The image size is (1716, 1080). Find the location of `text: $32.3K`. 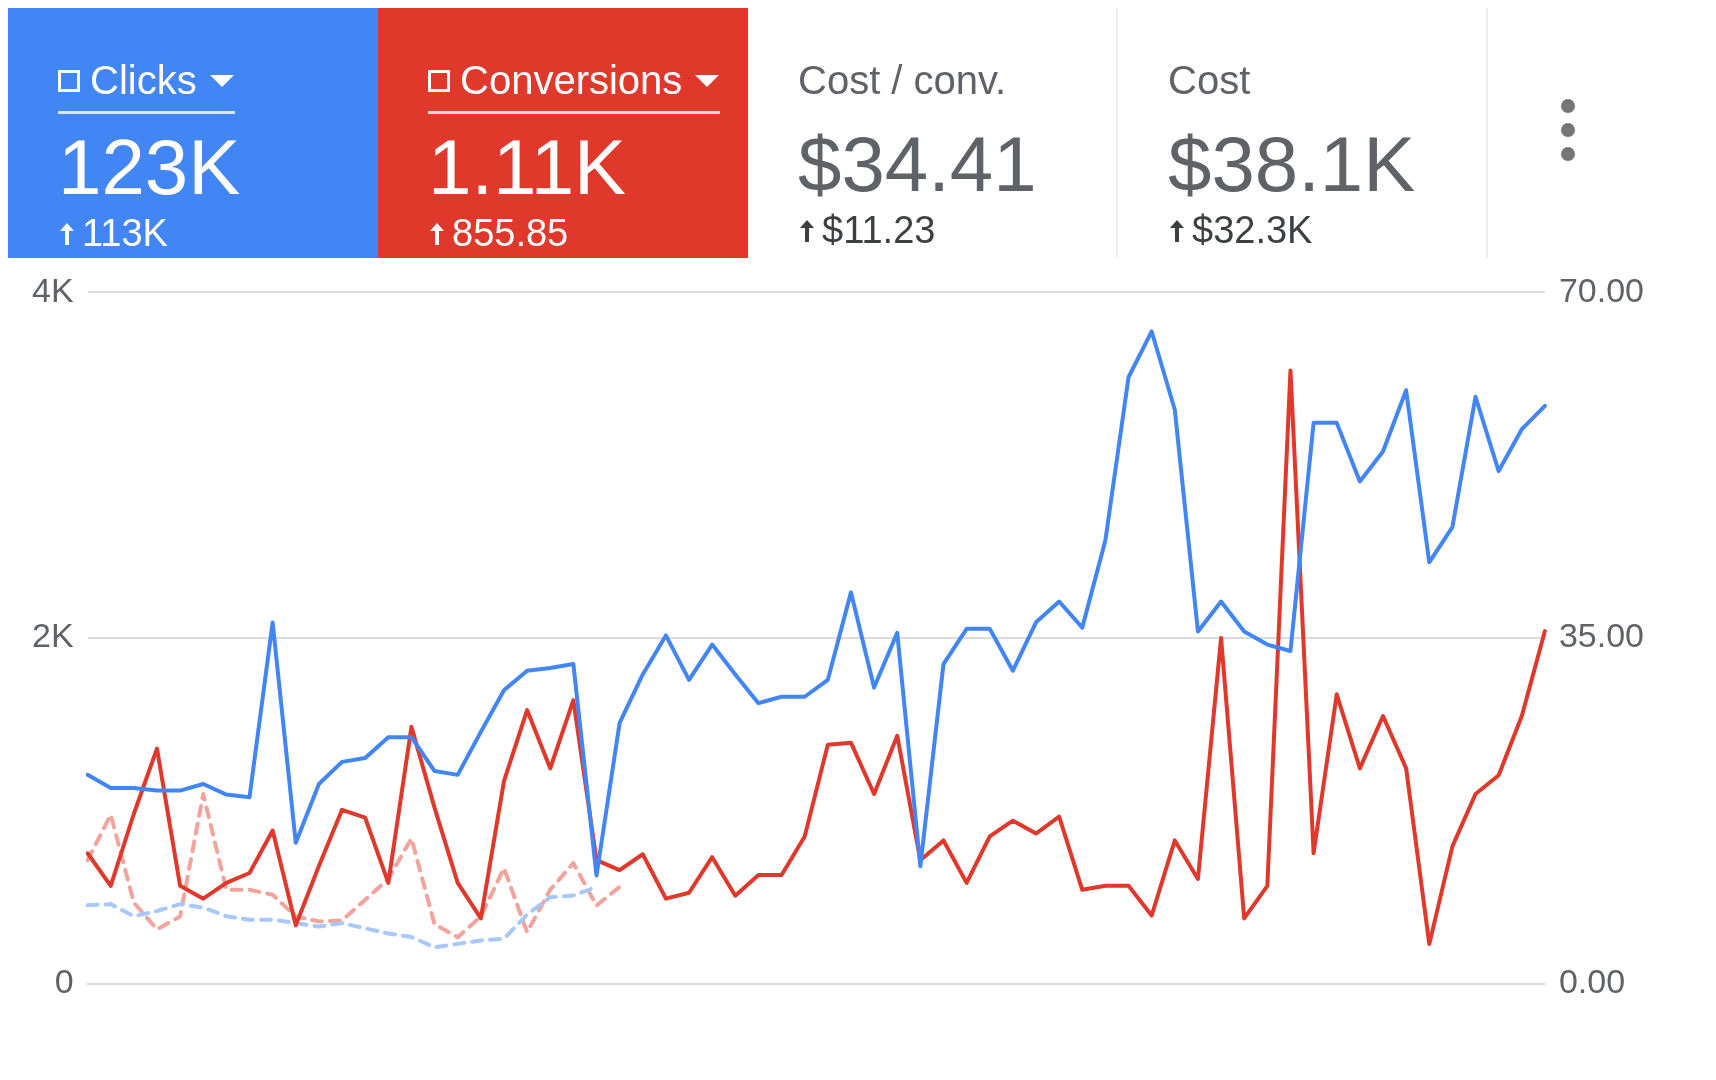

text: $32.3K is located at coordinates (1252, 230).